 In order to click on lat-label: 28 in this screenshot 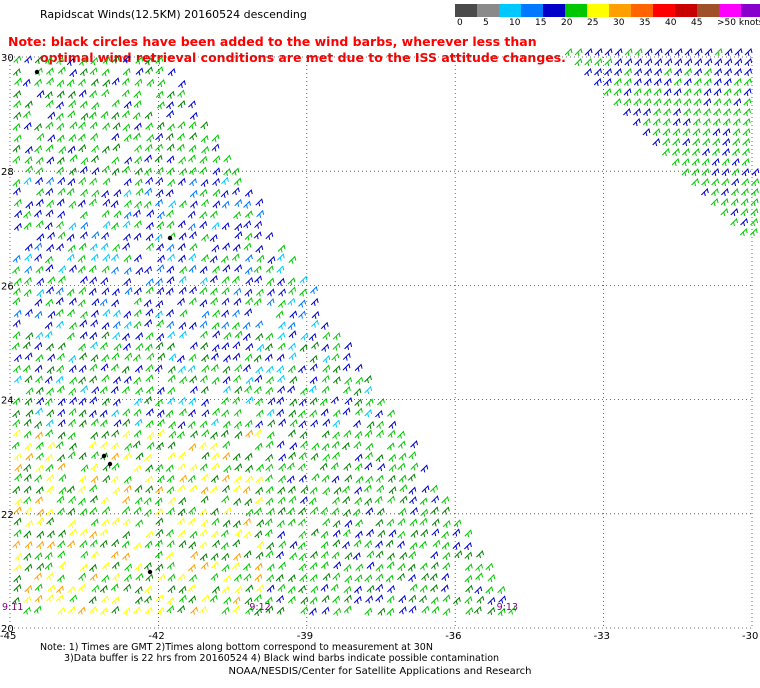, I will do `click(7, 172)`.